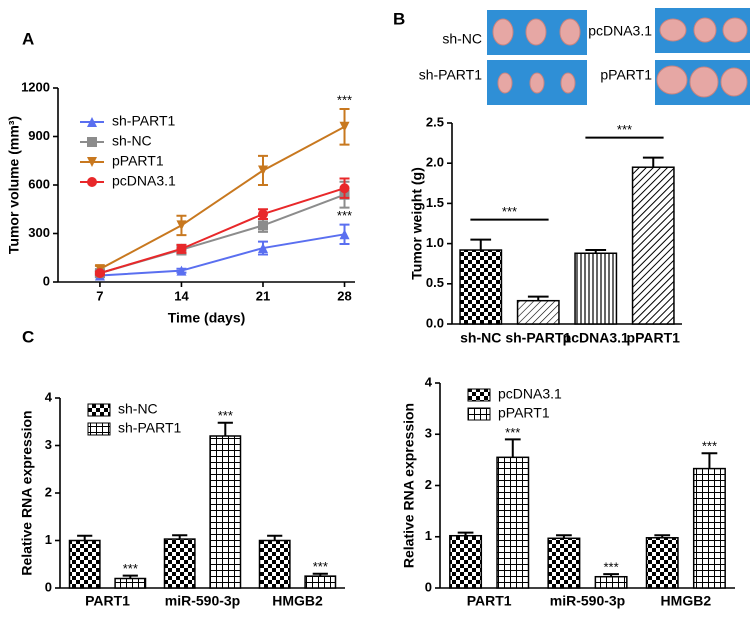 The height and width of the screenshot is (619, 753). I want to click on photo-label: pPART1, so click(626, 75).